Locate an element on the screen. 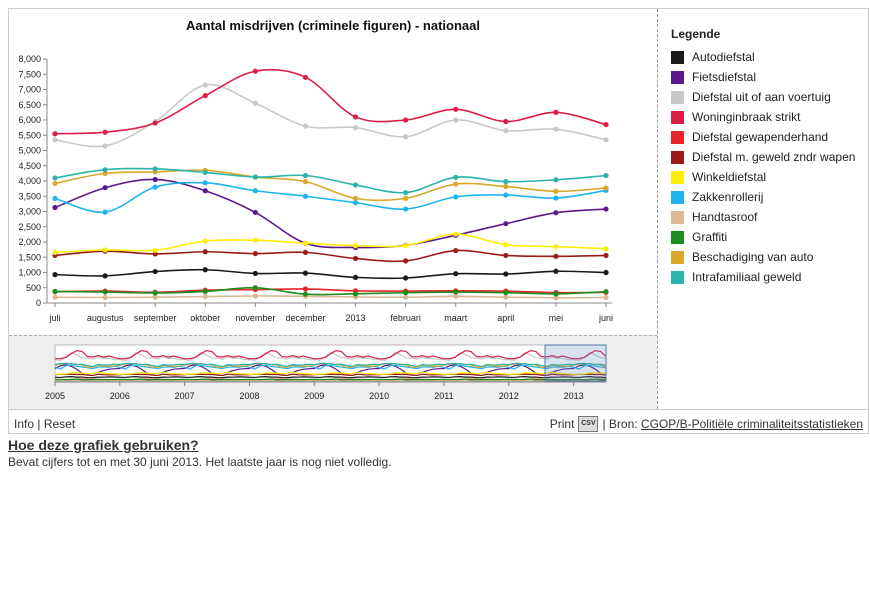  legend-item: Intrafamiliaal geweld is located at coordinates (769, 277).